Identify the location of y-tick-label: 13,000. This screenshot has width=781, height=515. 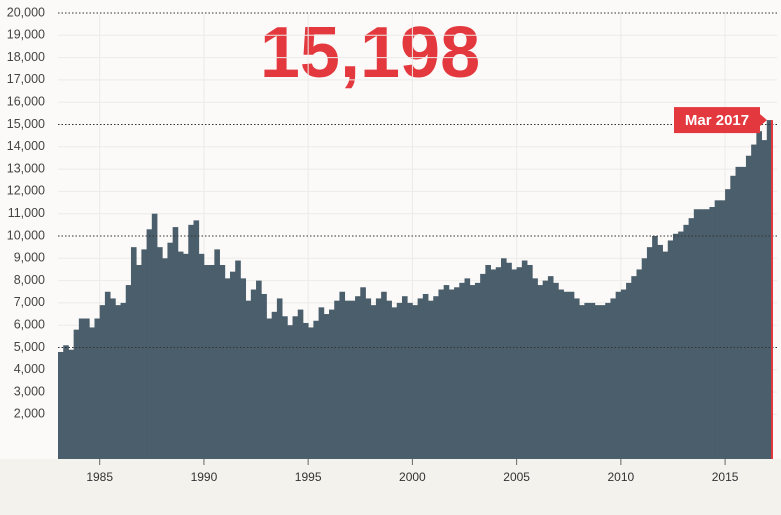
(26, 168).